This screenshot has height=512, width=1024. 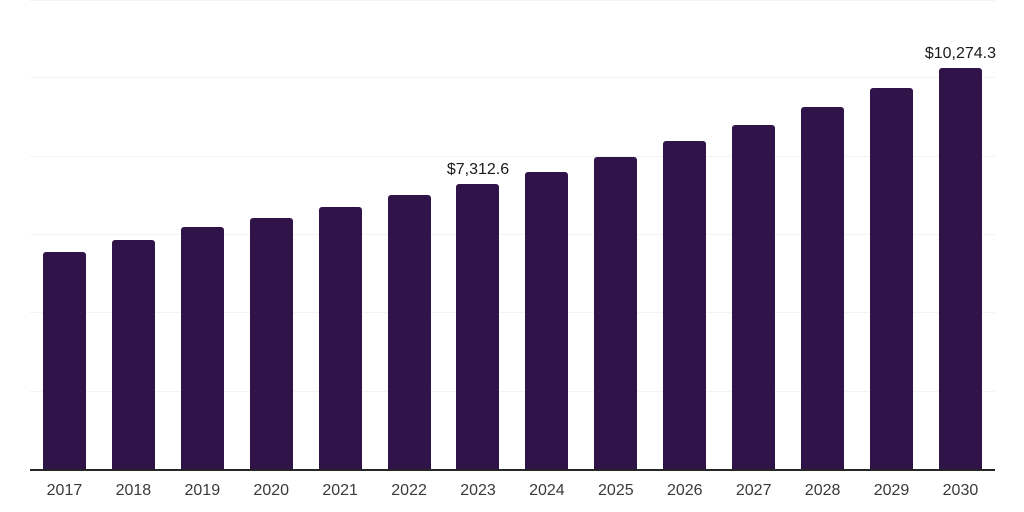 What do you see at coordinates (685, 305) in the screenshot?
I see `bar-2026` at bounding box center [685, 305].